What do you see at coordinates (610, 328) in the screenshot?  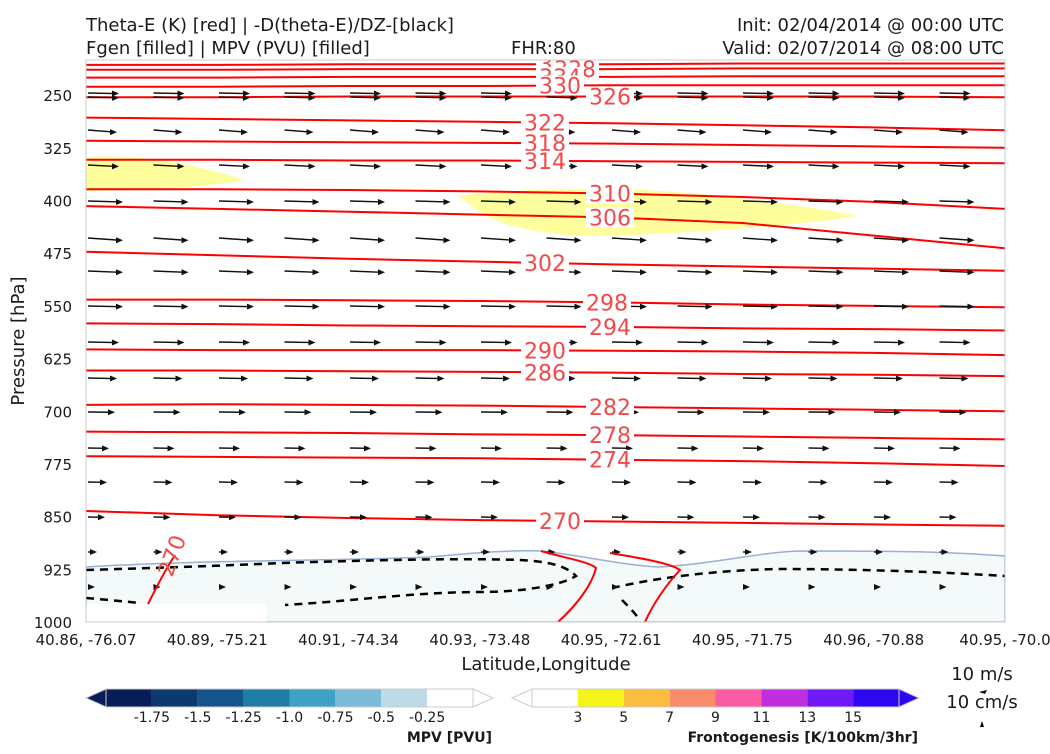 I see `theta-e-label-294: 294` at bounding box center [610, 328].